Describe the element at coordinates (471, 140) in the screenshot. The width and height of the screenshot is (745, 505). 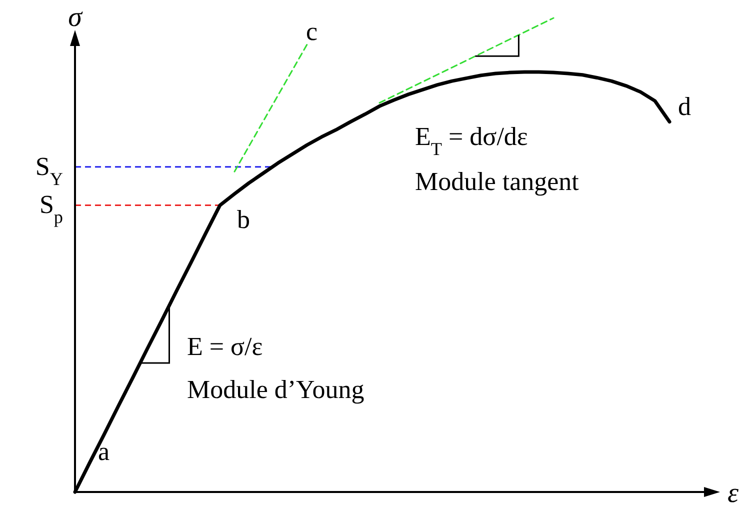
I see `annotation: E$_{T}$ = dσ/dε` at that location.